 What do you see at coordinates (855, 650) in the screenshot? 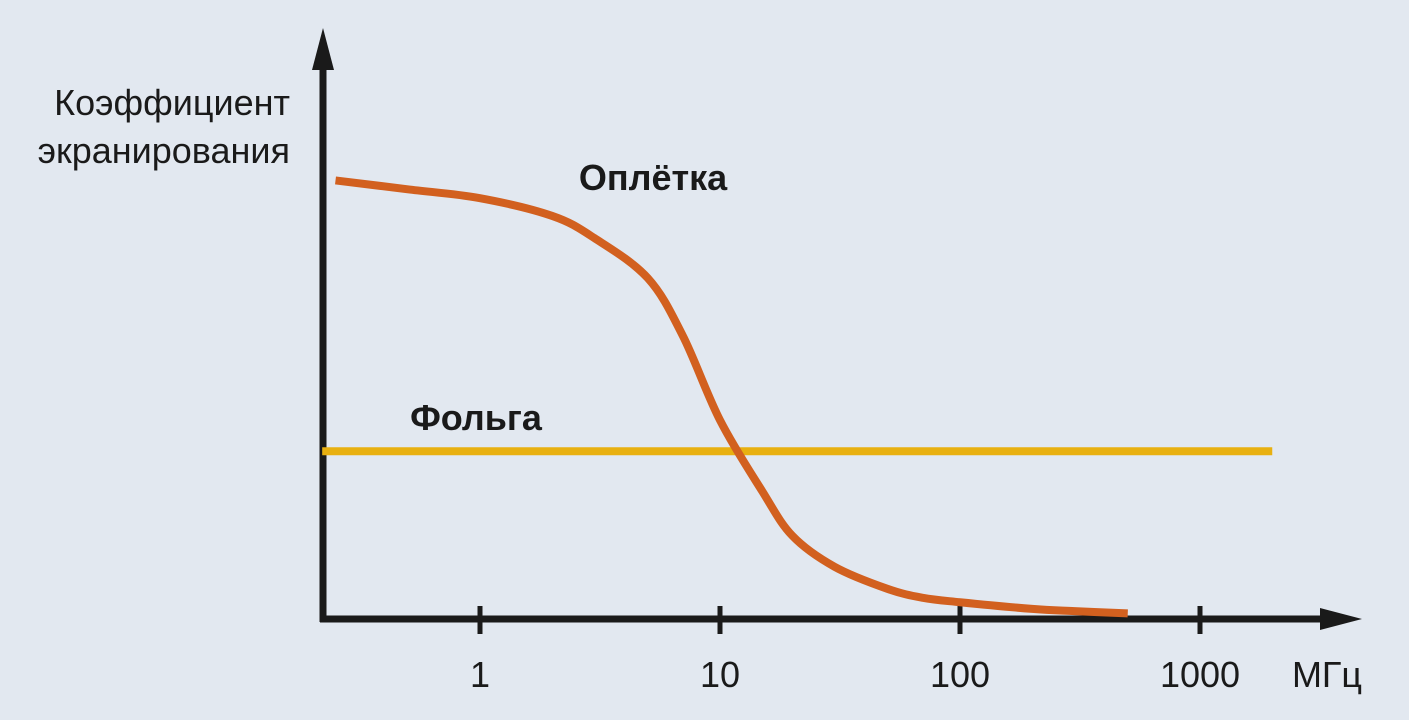
I see `x-ticks: 1 10 100 1000` at bounding box center [855, 650].